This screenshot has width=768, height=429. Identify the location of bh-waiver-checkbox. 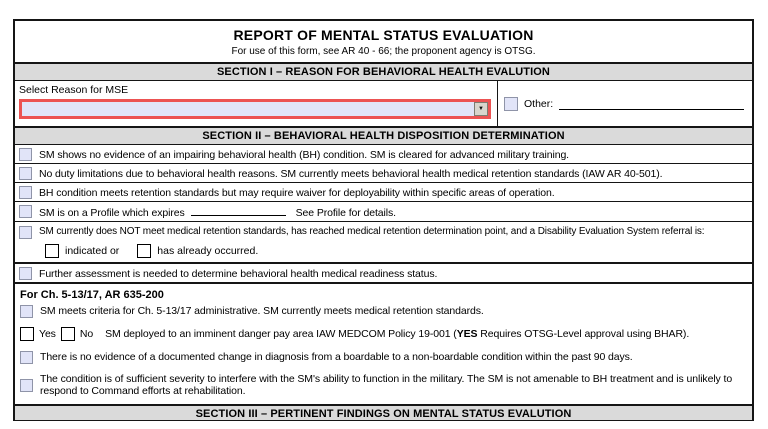
(25, 192).